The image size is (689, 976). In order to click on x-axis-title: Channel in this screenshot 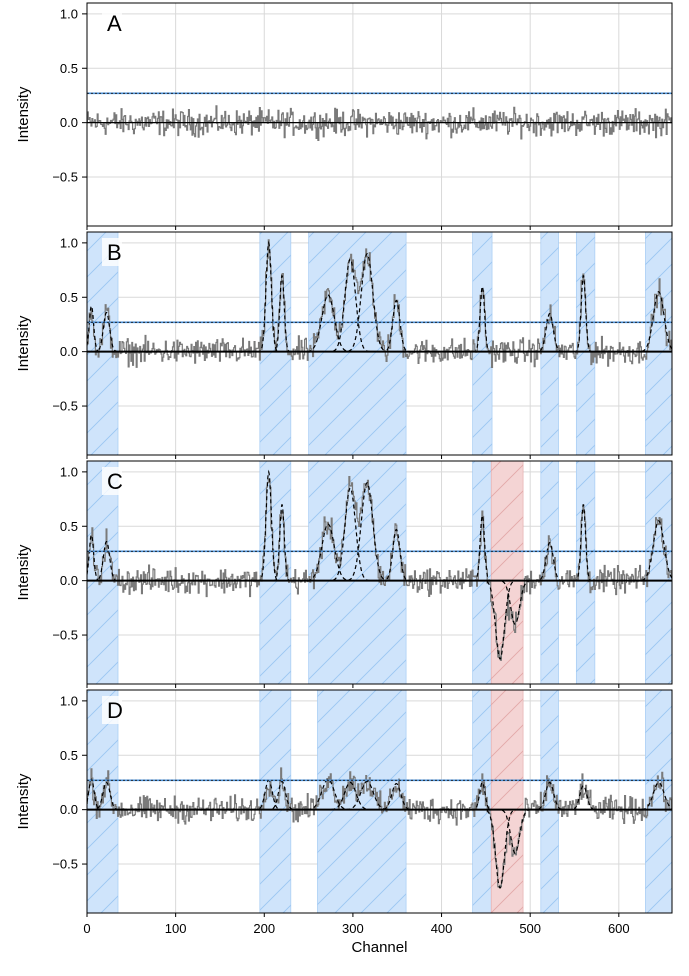, I will do `click(380, 947)`.